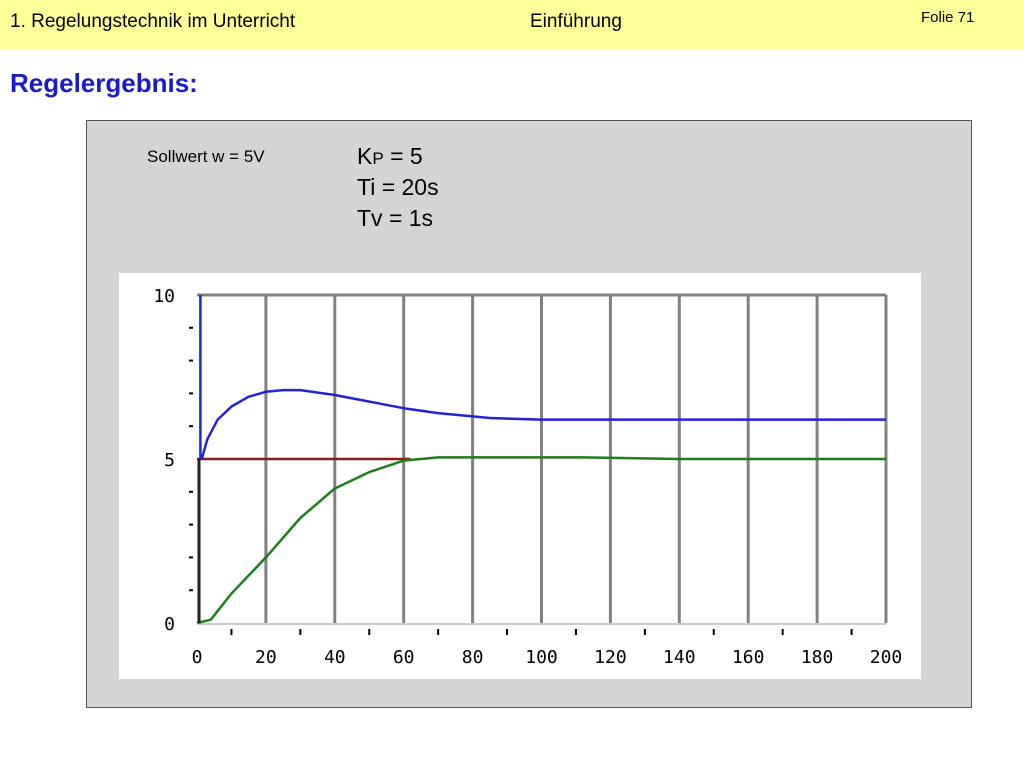 The width and height of the screenshot is (1024, 768). I want to click on ti-label: Ti = 20s, so click(398, 187).